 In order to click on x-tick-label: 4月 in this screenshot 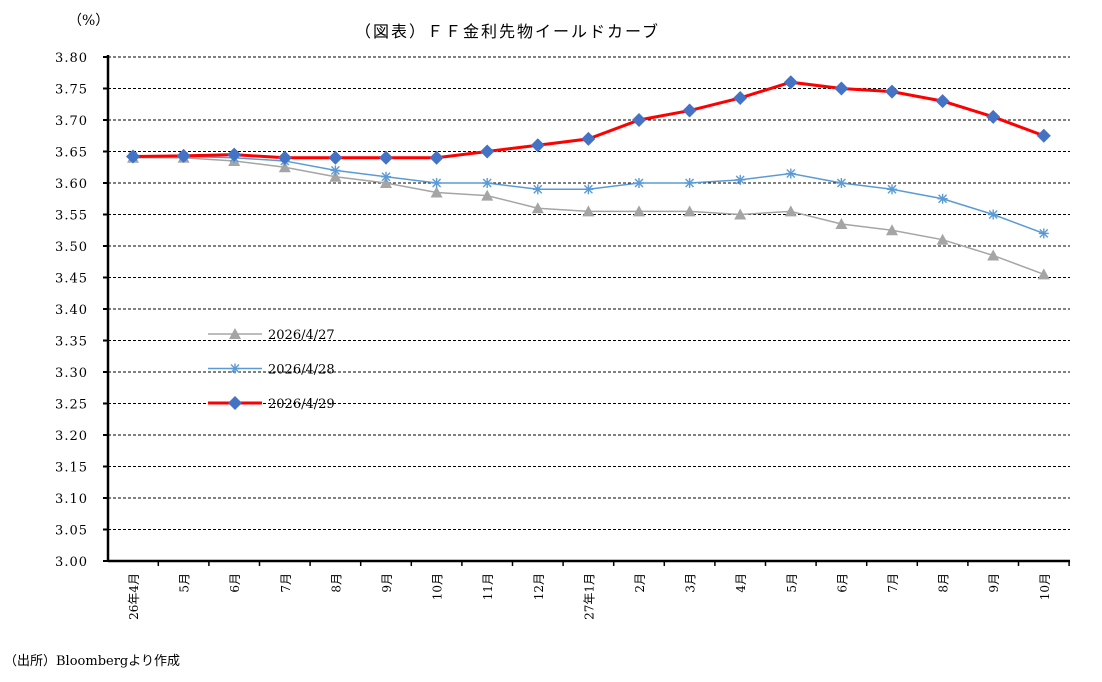, I will do `click(741, 583)`.